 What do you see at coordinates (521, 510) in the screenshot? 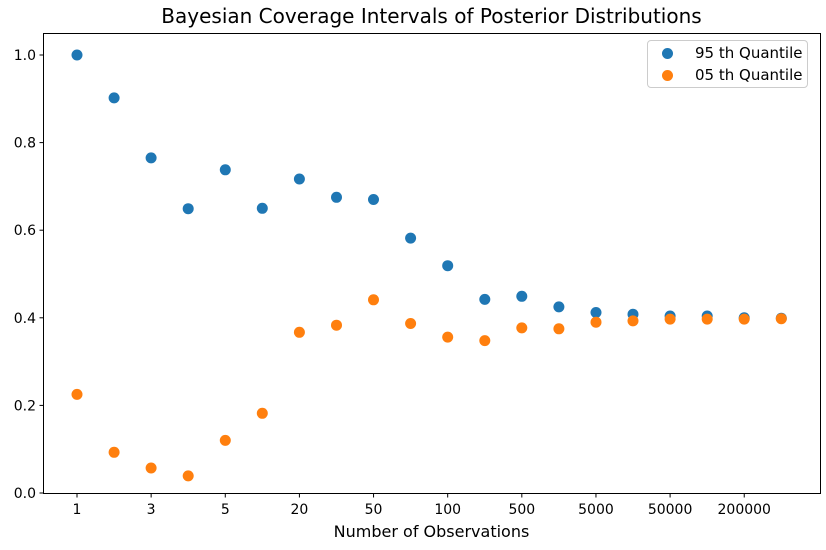
I see `x-tick-label: 500` at bounding box center [521, 510].